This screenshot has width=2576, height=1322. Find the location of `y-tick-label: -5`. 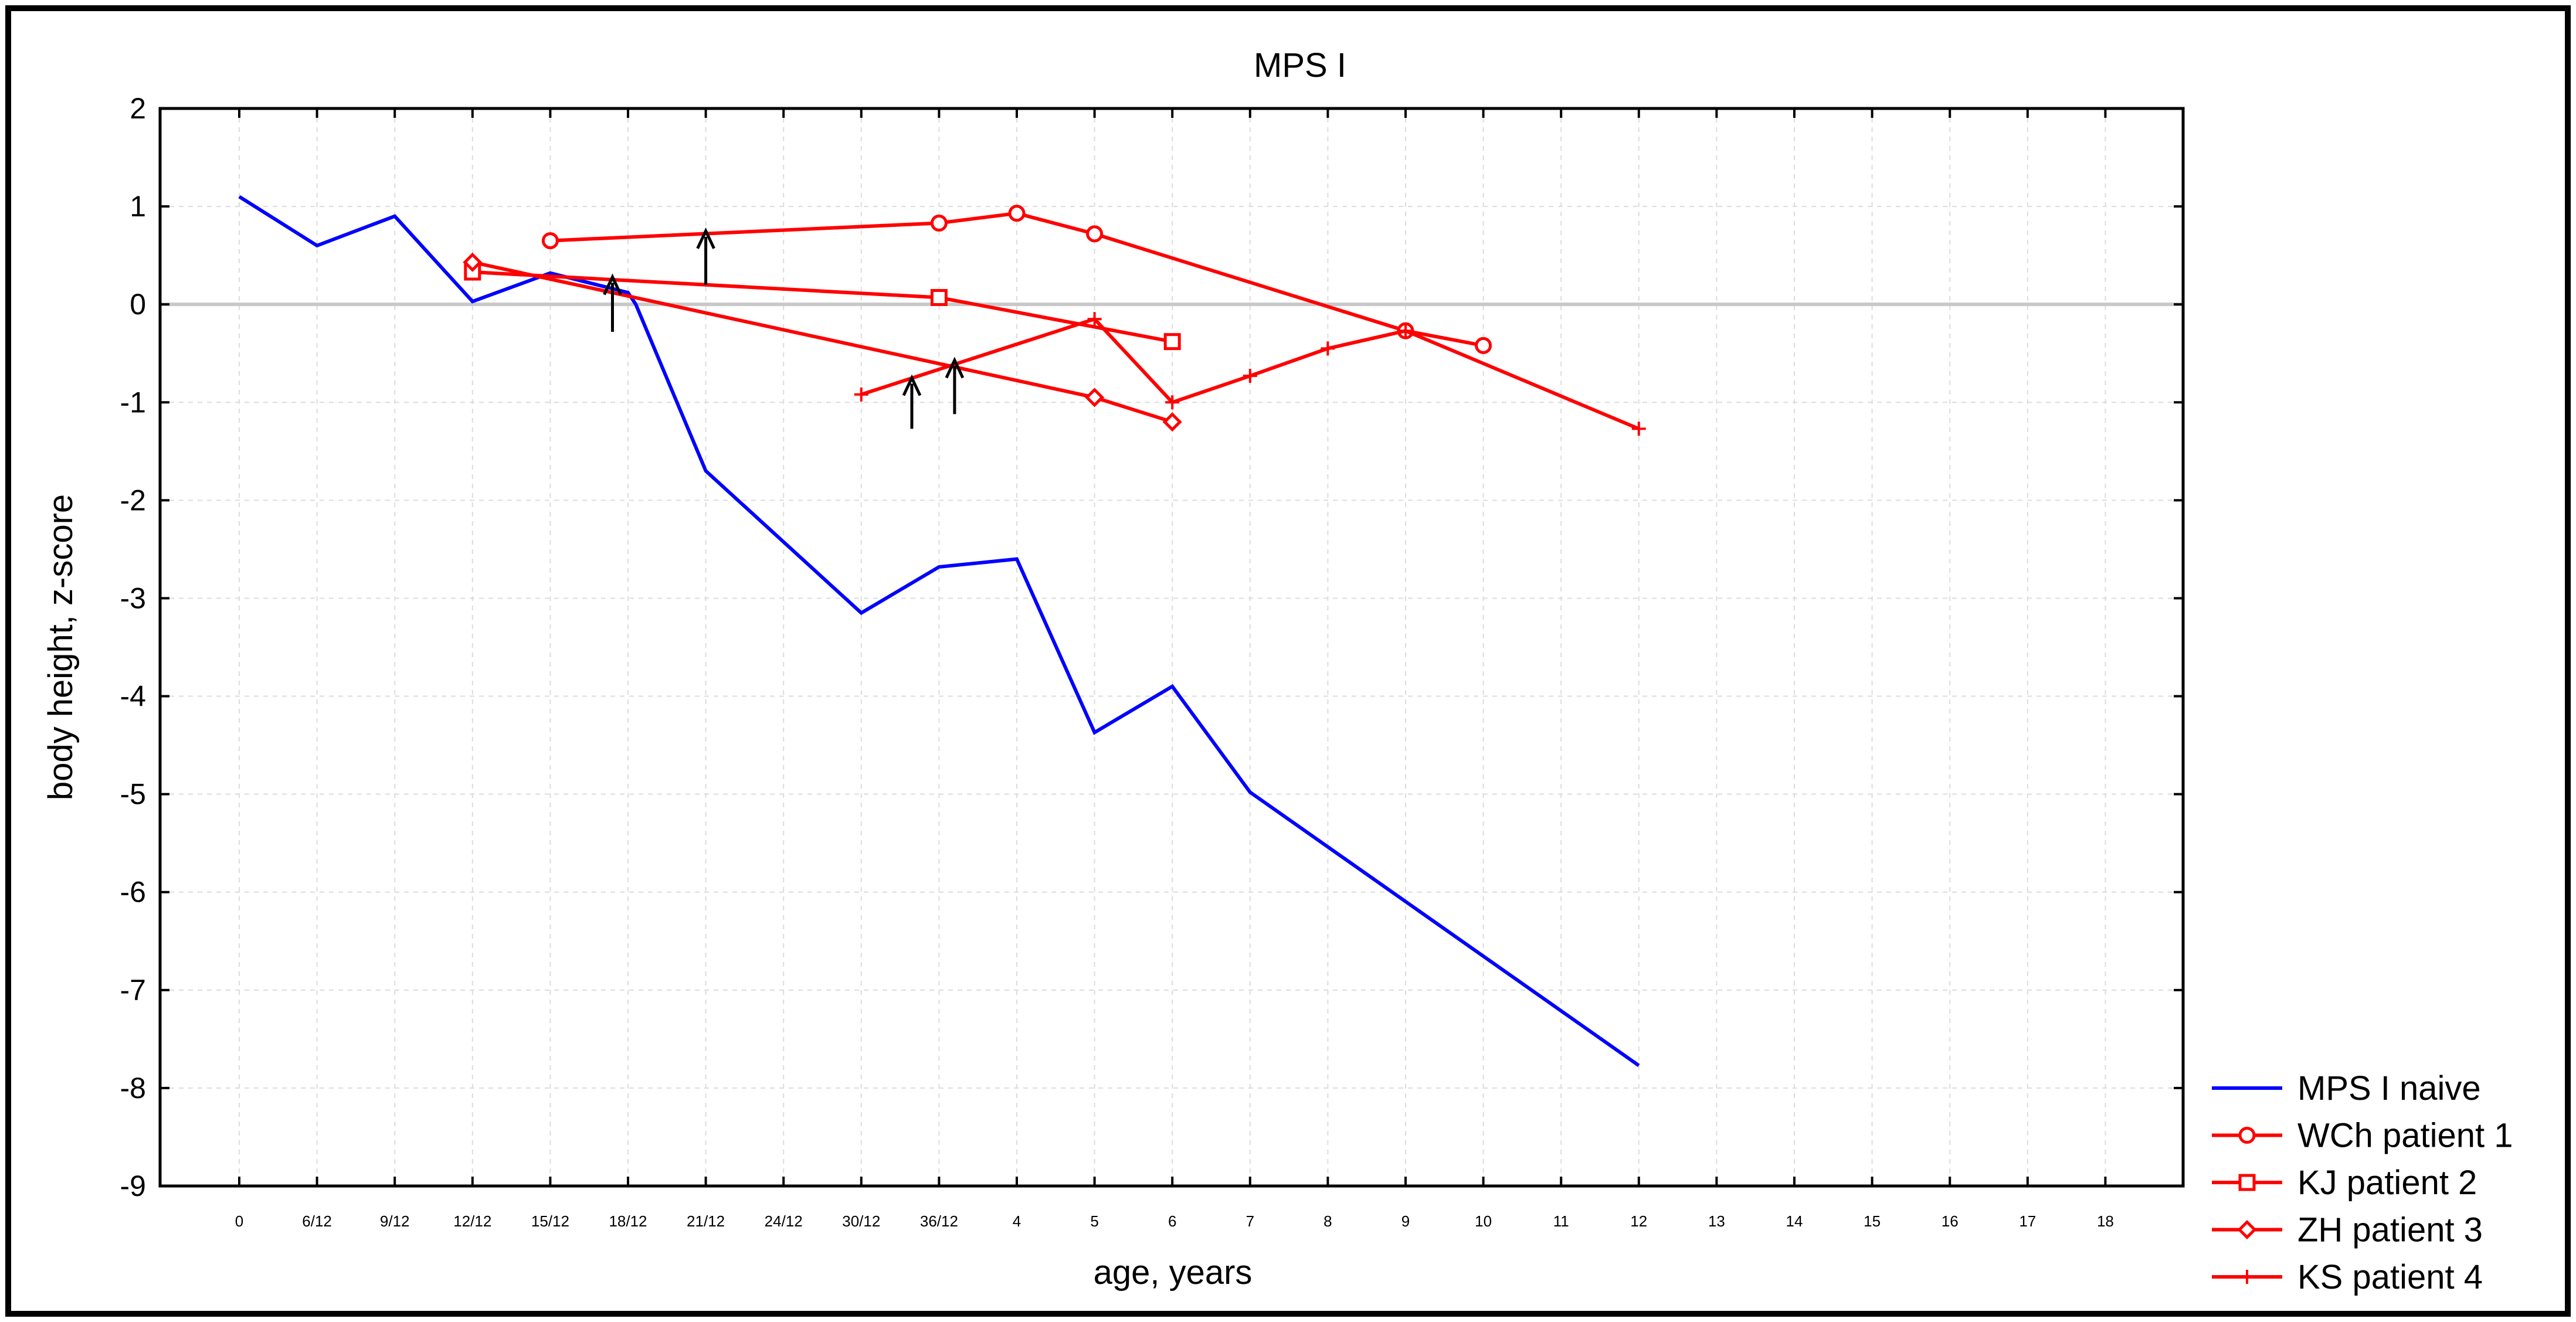

y-tick-label: -5 is located at coordinates (133, 794).